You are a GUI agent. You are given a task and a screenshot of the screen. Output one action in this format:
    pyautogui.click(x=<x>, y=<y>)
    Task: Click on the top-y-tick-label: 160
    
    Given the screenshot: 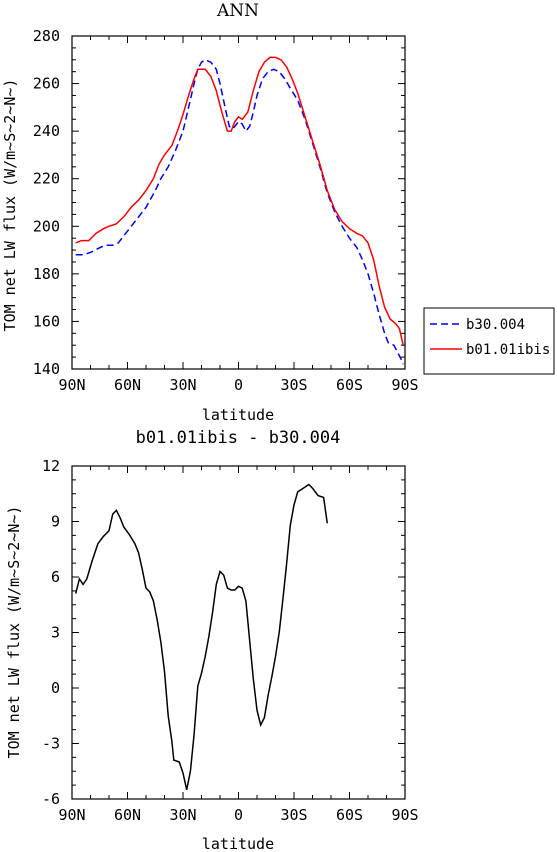 What is the action you would take?
    pyautogui.click(x=46, y=321)
    